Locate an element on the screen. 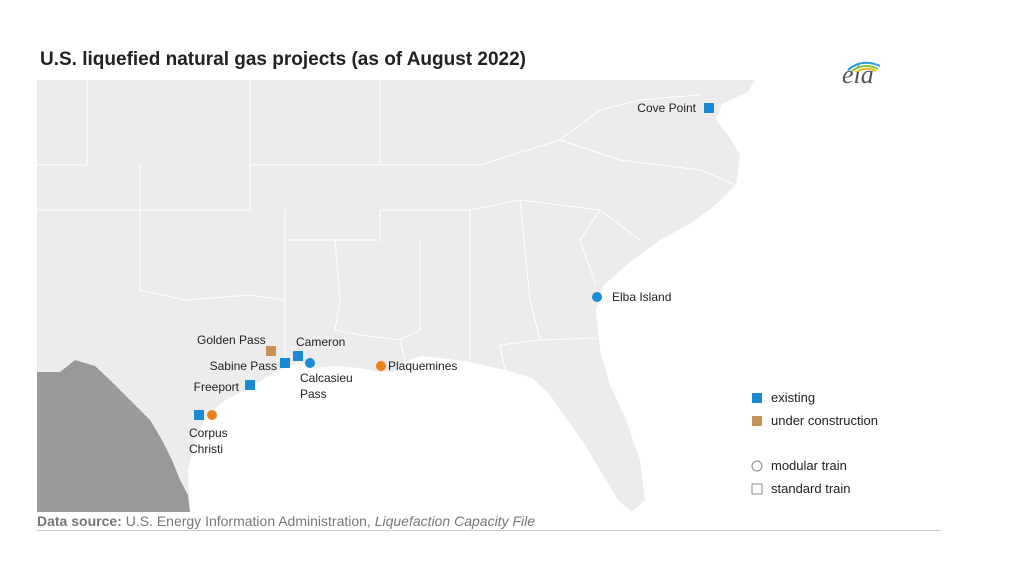  site-label: Calcasieu Pass is located at coordinates (326, 386).